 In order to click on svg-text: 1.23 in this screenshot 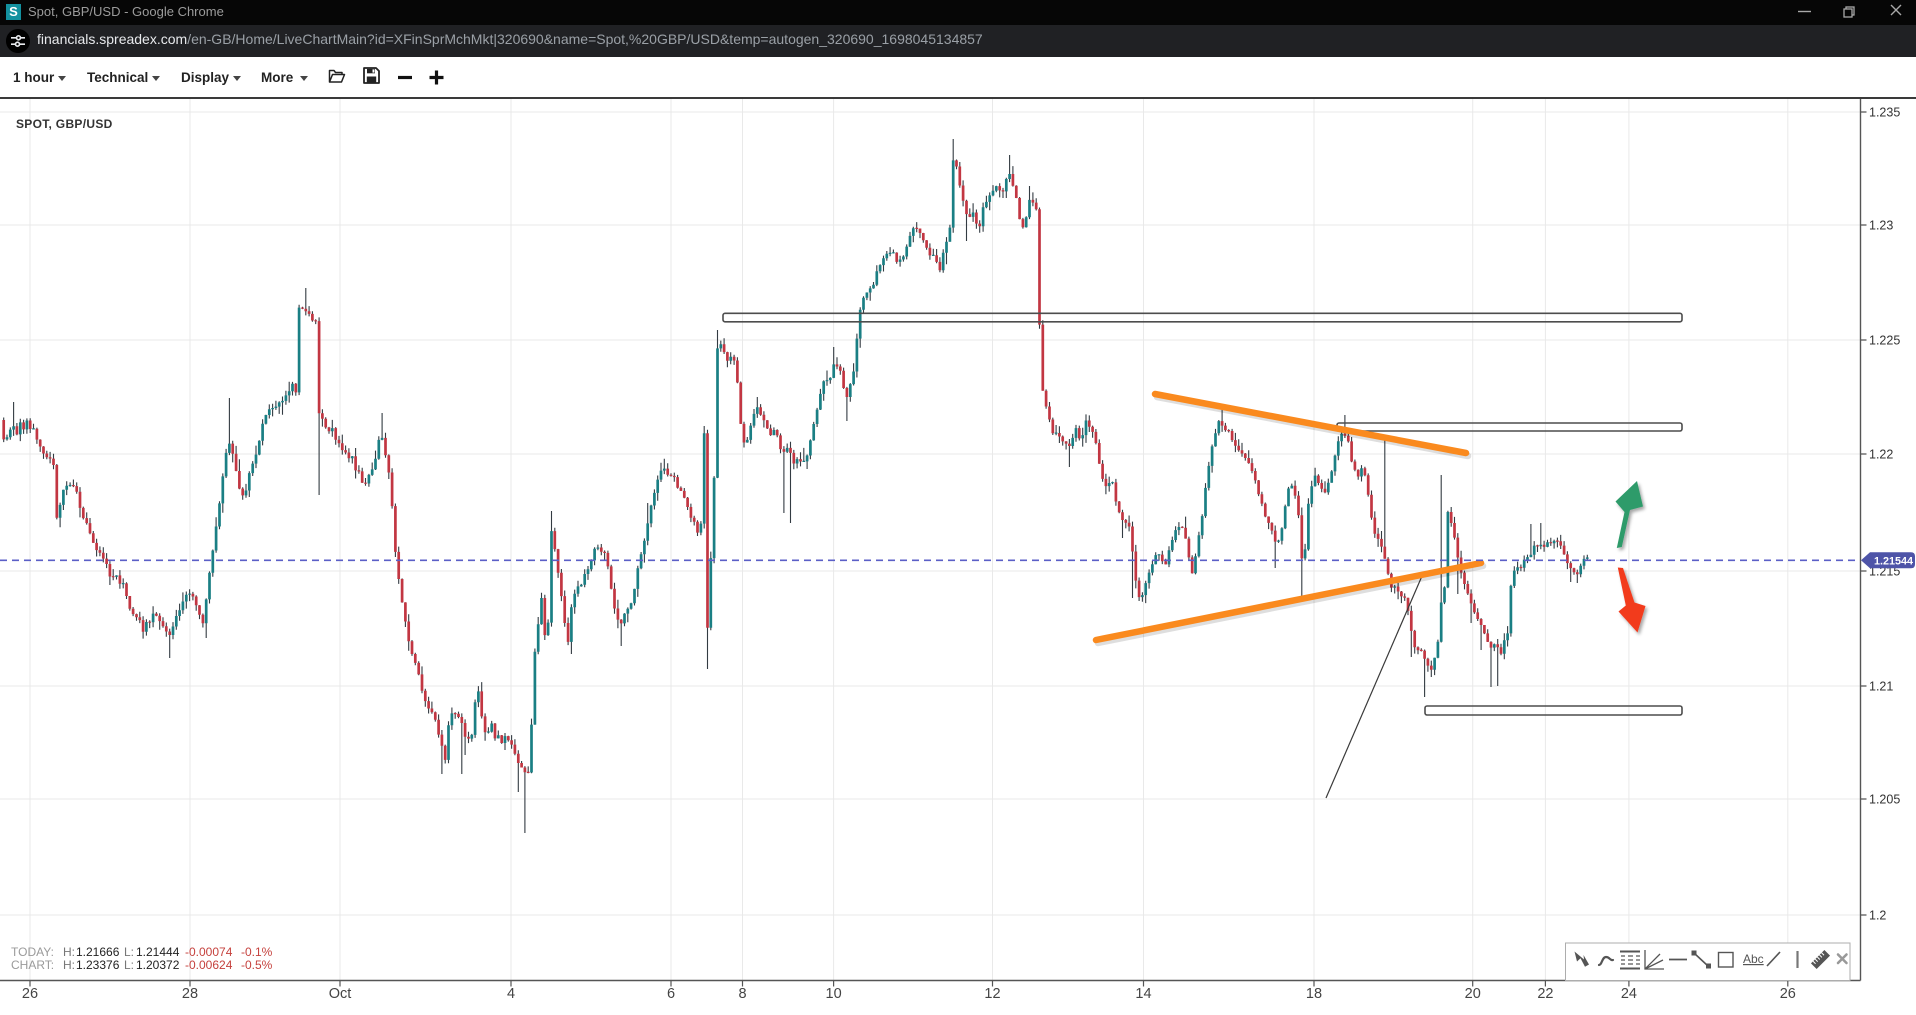, I will do `click(1881, 226)`.